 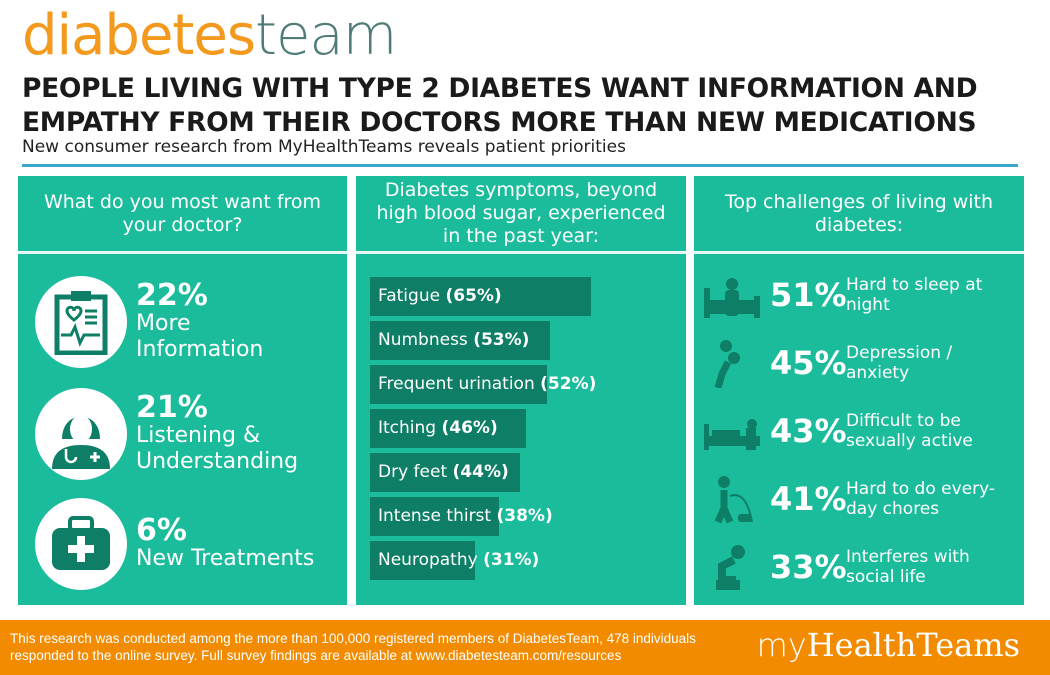 I want to click on diabetesteam-logo: diabetesteam, so click(x=209, y=36).